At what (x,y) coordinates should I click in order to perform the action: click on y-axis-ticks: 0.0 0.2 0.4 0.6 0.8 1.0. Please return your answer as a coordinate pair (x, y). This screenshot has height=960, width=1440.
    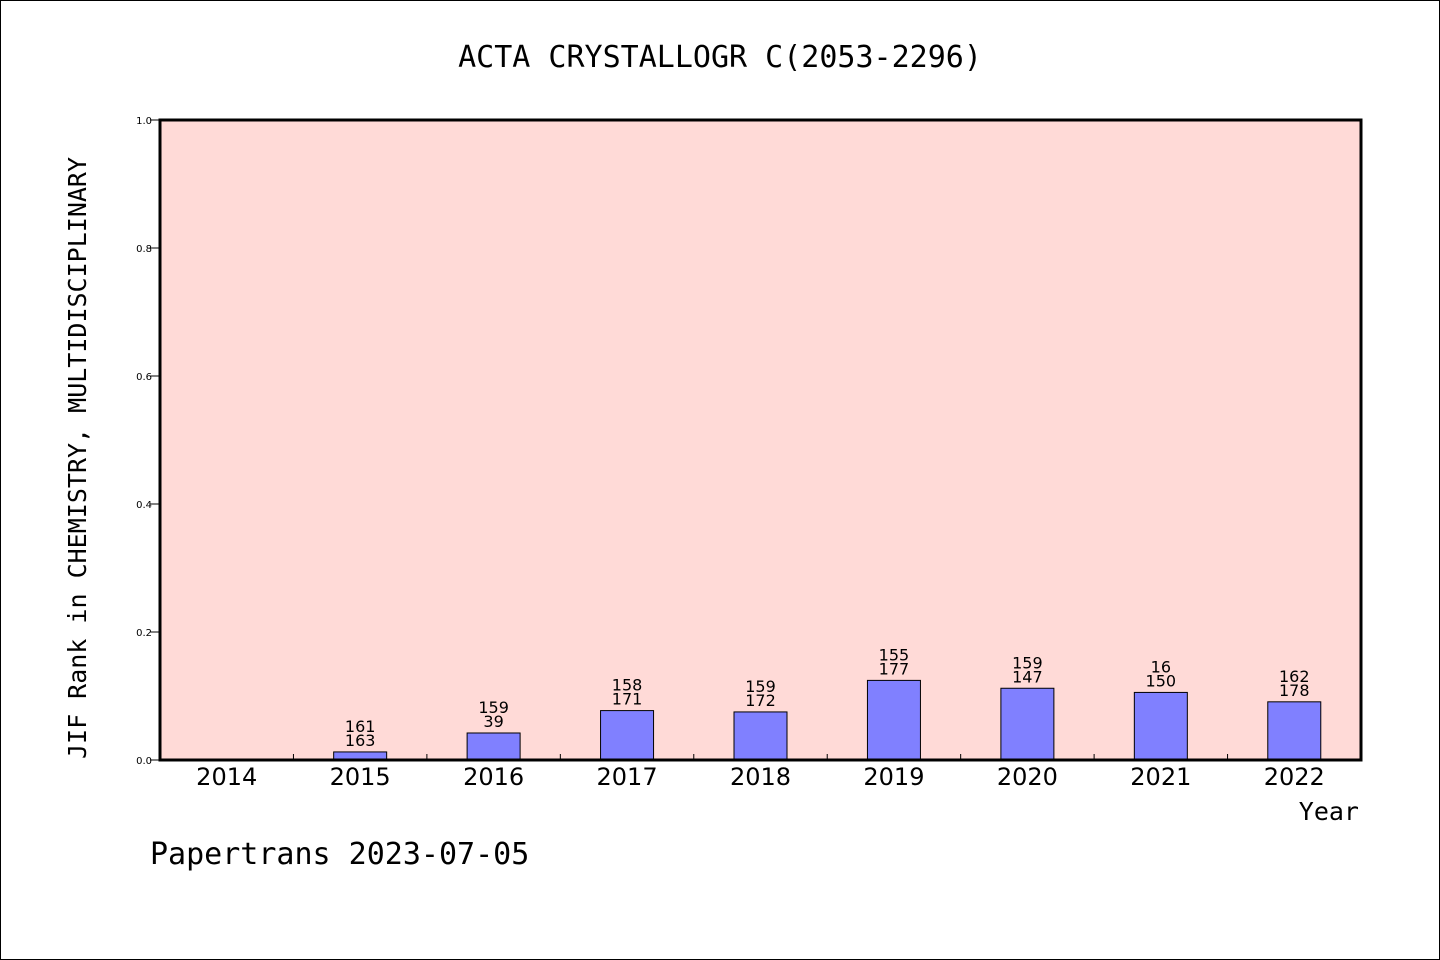
    Looking at the image, I should click on (148, 441).